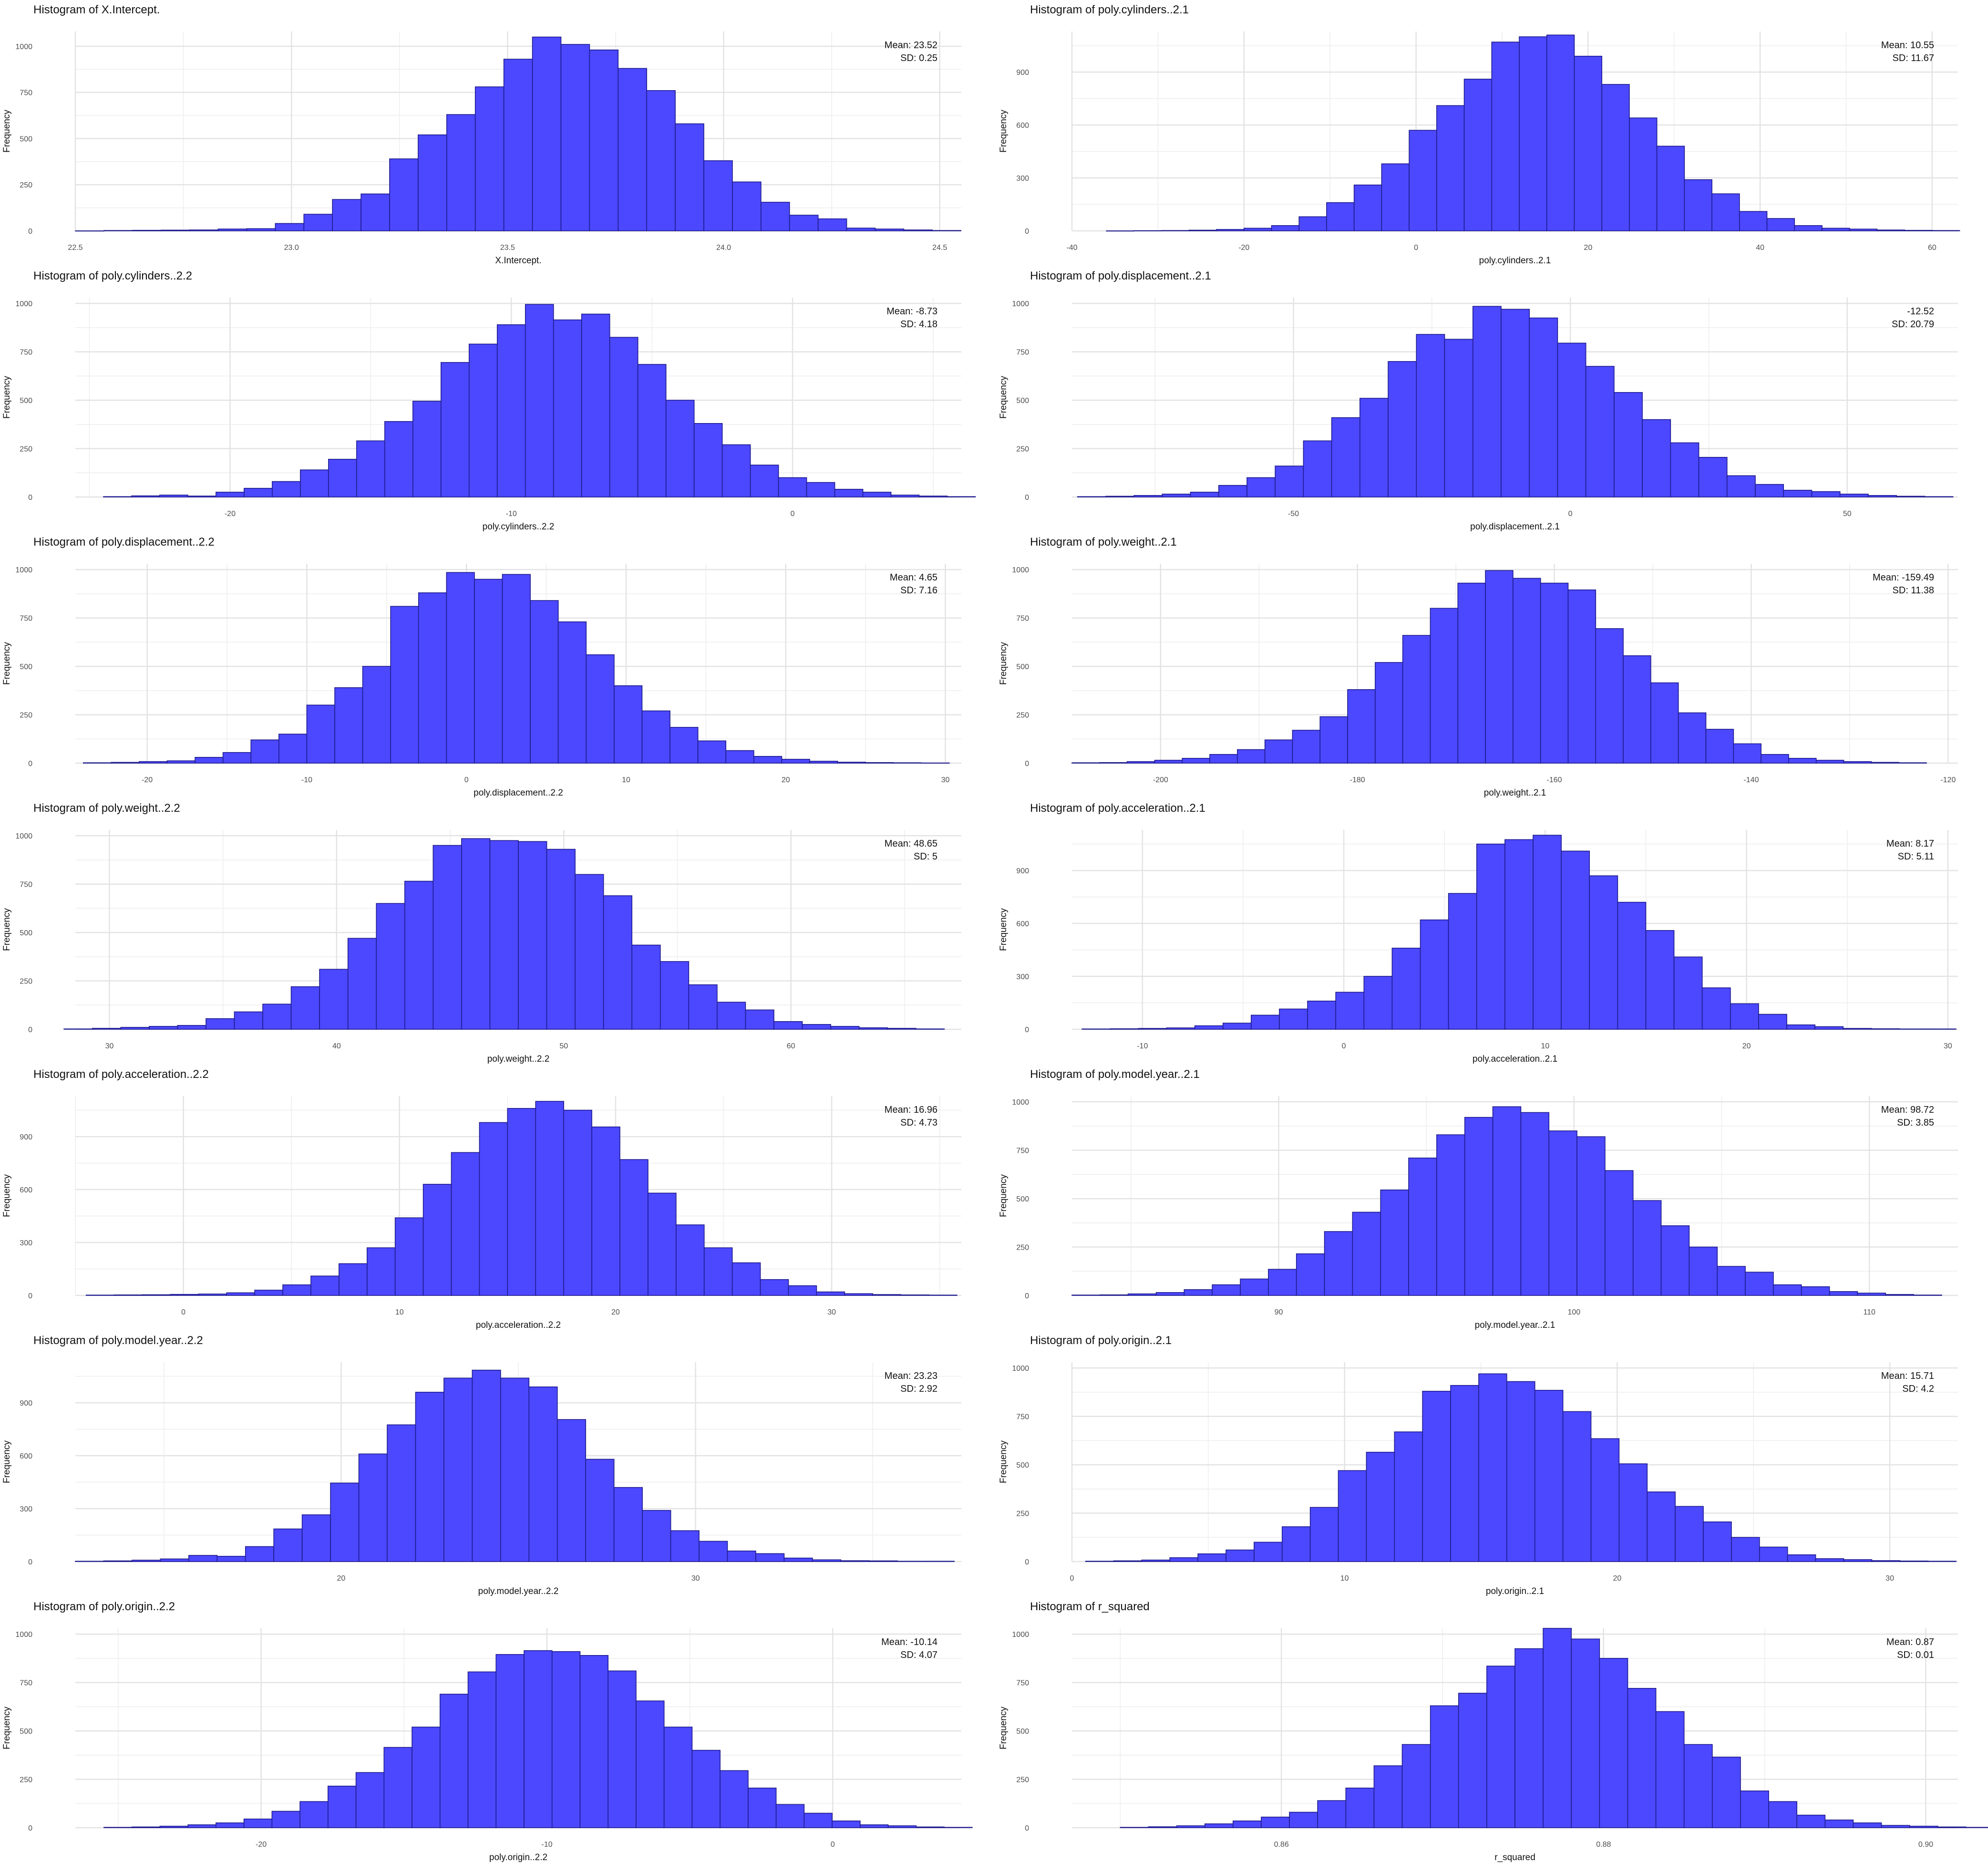  I want to click on x-tick-label: -180, so click(1357, 780).